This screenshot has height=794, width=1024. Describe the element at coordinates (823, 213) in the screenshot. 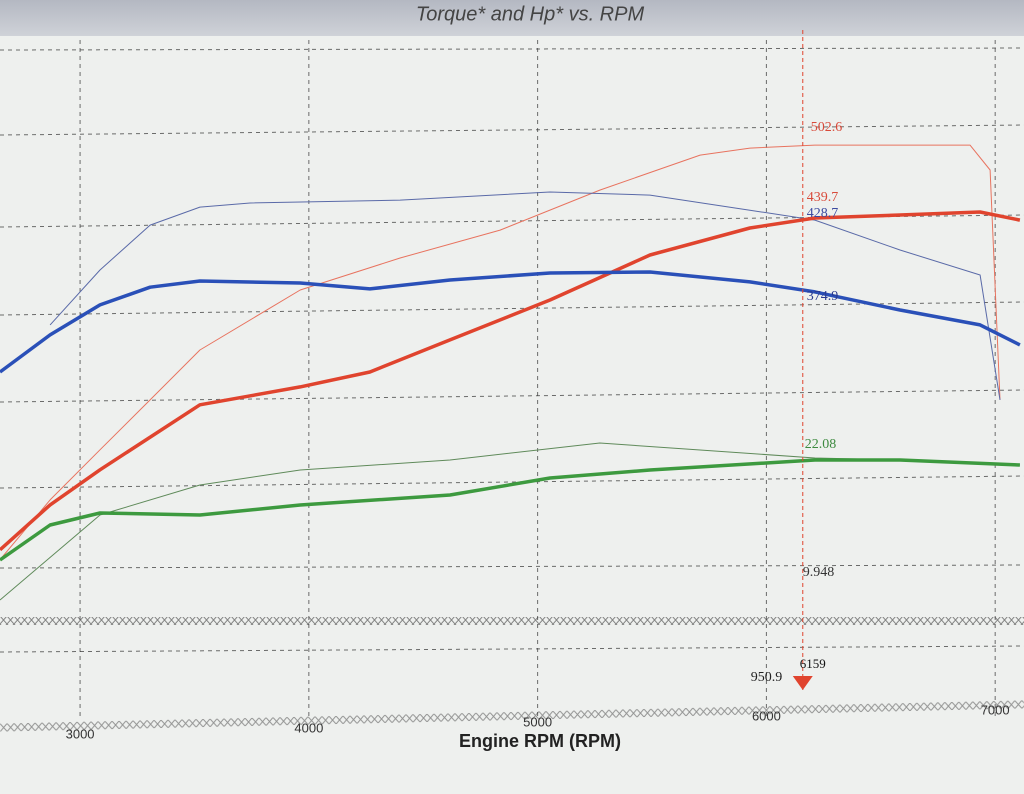

I see `cursor-readout: 428.7` at that location.